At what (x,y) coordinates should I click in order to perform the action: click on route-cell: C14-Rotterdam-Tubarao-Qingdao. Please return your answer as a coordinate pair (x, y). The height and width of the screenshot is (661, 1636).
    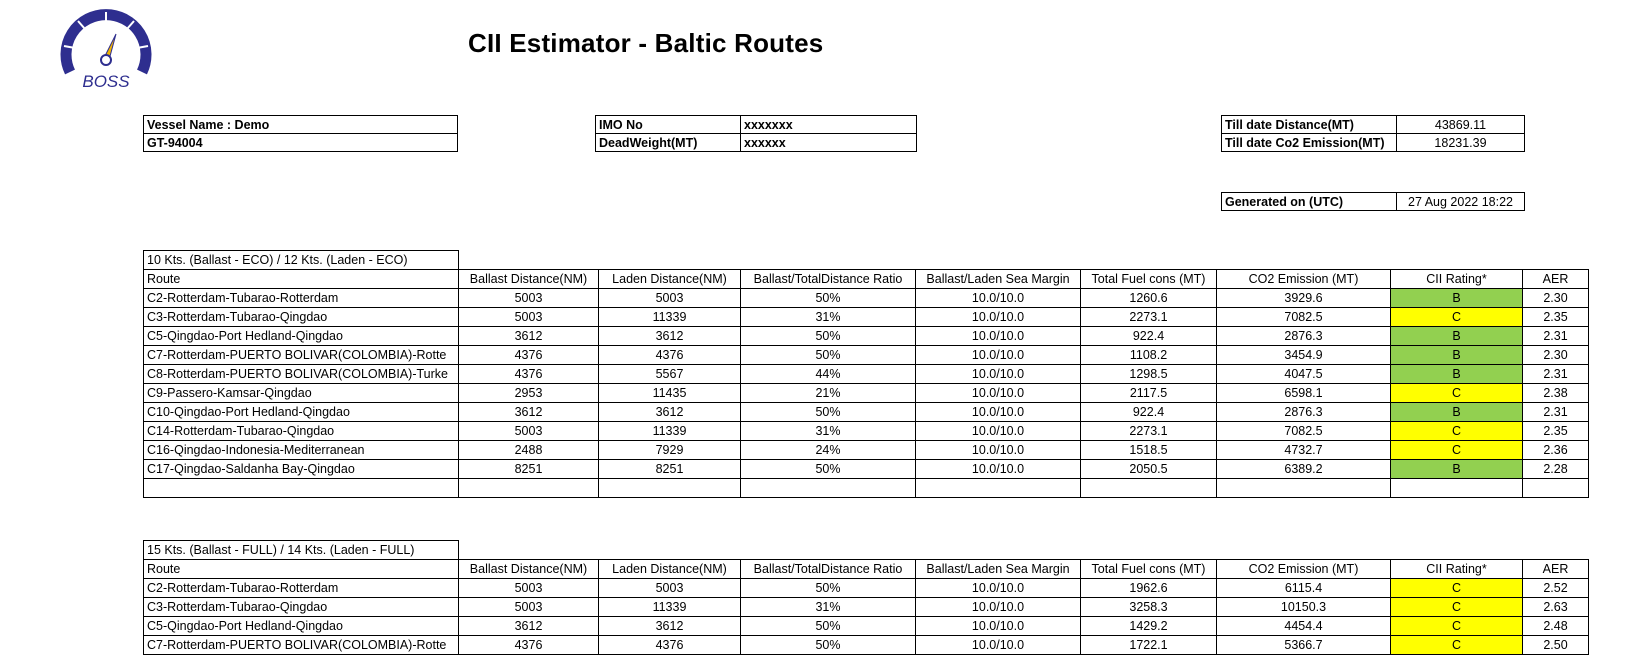
    Looking at the image, I should click on (301, 431).